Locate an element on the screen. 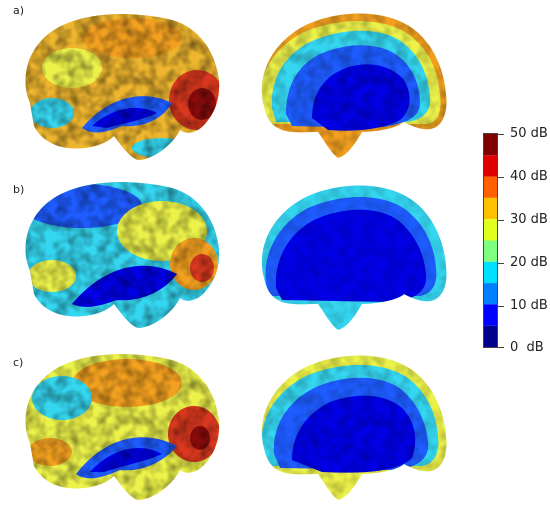  colorbar-label-0: 0 dB is located at coordinates (527, 347).